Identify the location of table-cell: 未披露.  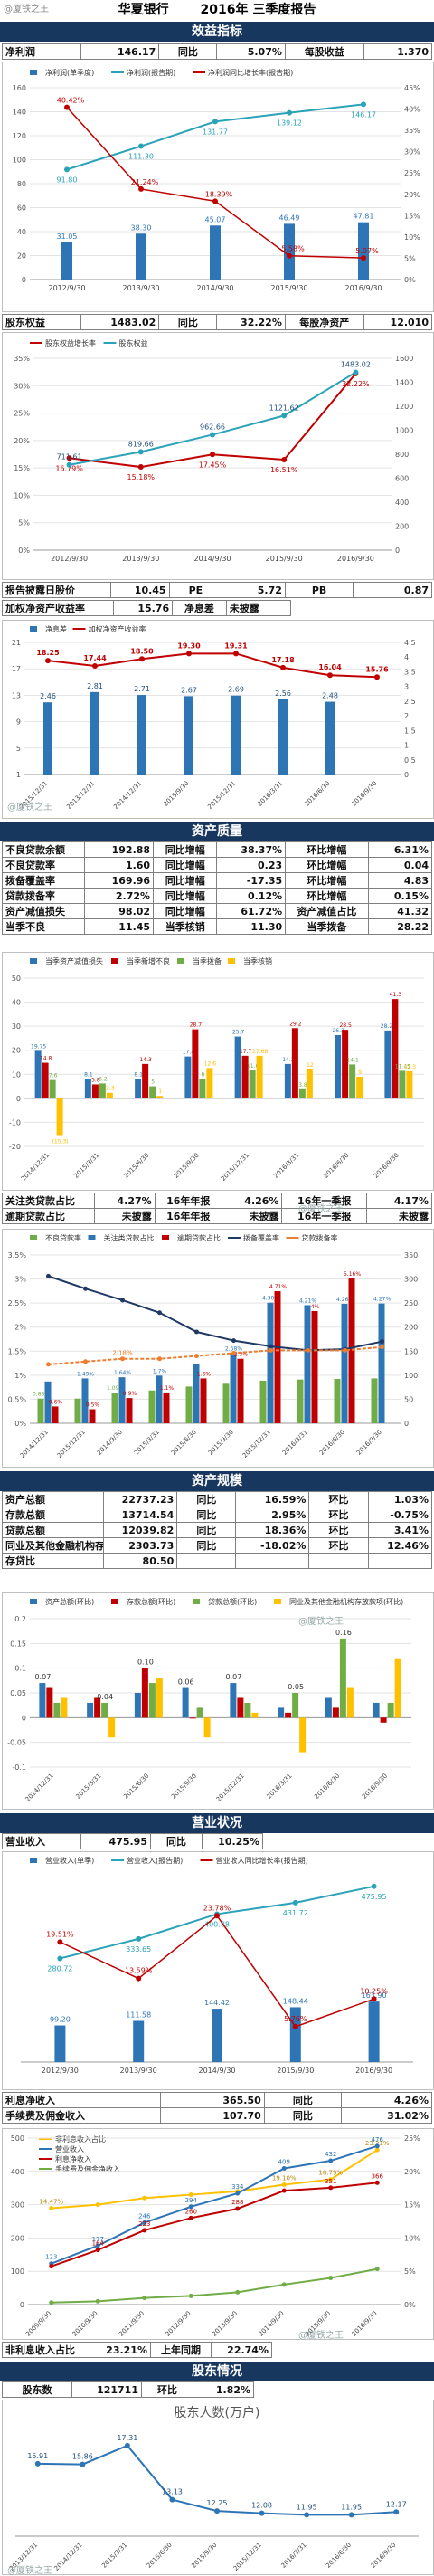
(125, 1216).